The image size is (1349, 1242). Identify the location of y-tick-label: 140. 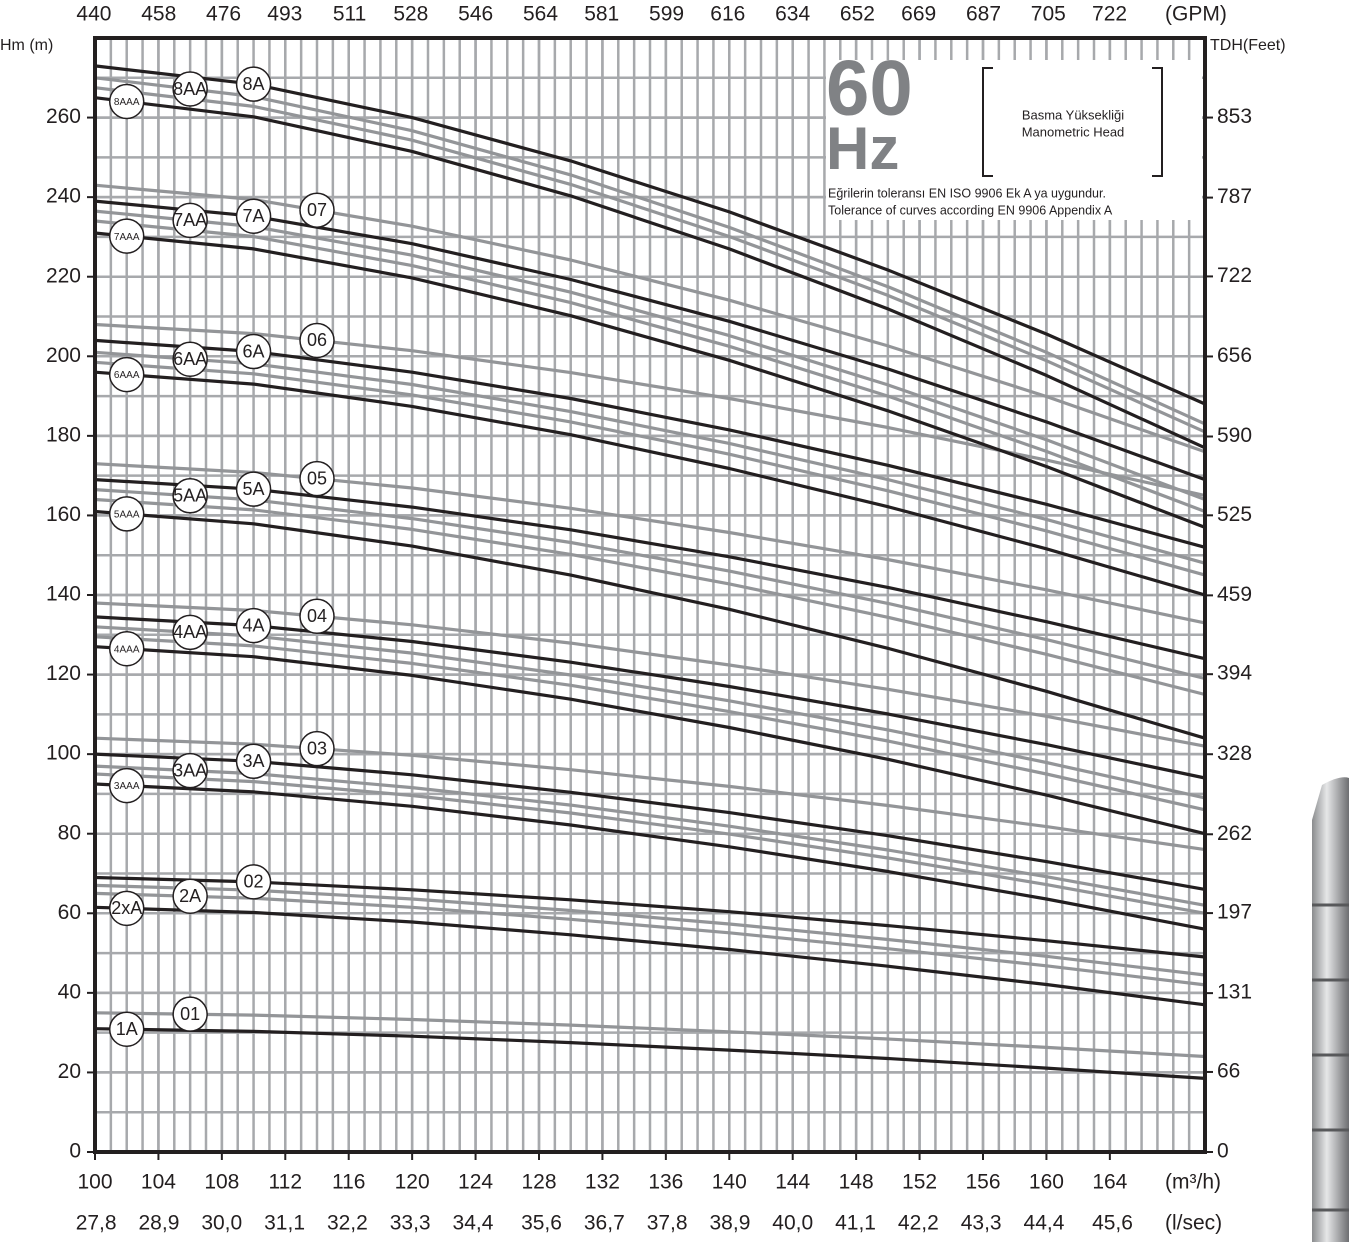
(63, 594).